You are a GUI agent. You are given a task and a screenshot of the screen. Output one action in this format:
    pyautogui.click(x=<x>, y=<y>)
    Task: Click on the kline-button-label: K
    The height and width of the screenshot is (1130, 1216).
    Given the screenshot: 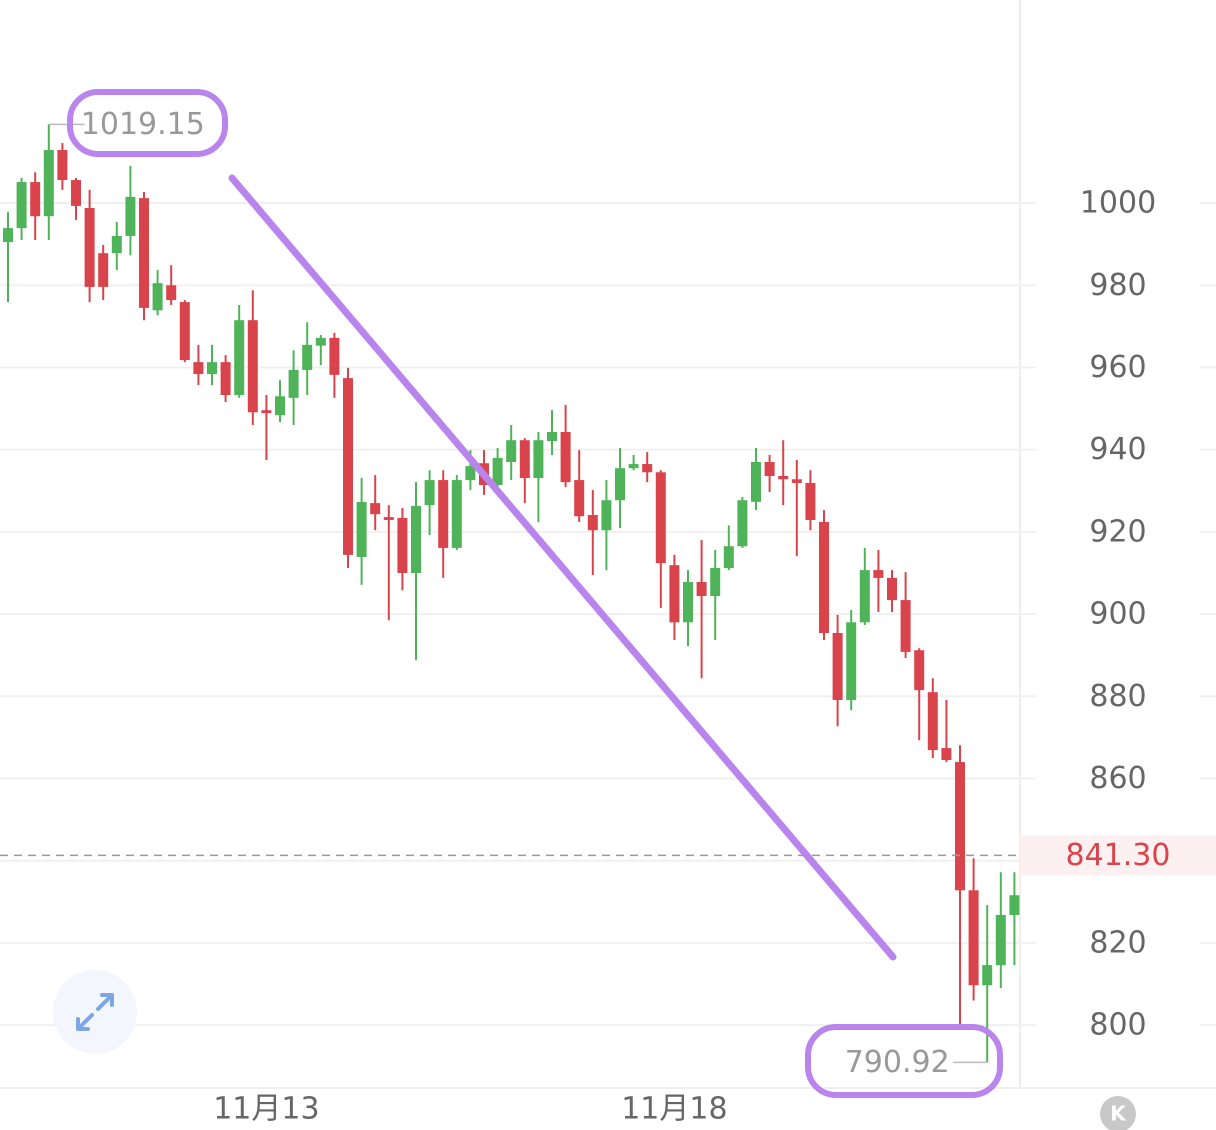 What is the action you would take?
    pyautogui.click(x=1118, y=1114)
    